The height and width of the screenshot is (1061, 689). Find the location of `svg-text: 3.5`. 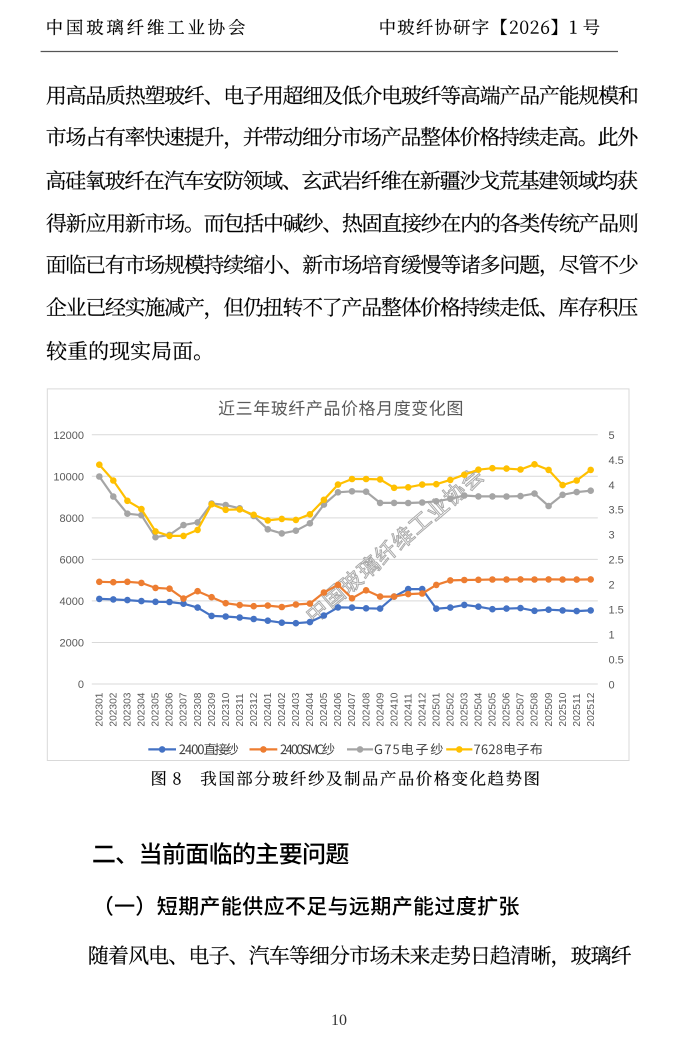

svg-text: 3.5 is located at coordinates (616, 511).